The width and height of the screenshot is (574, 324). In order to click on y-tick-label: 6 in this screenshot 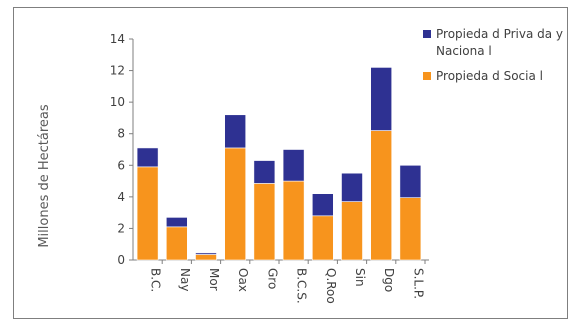, I will do `click(121, 165)`.